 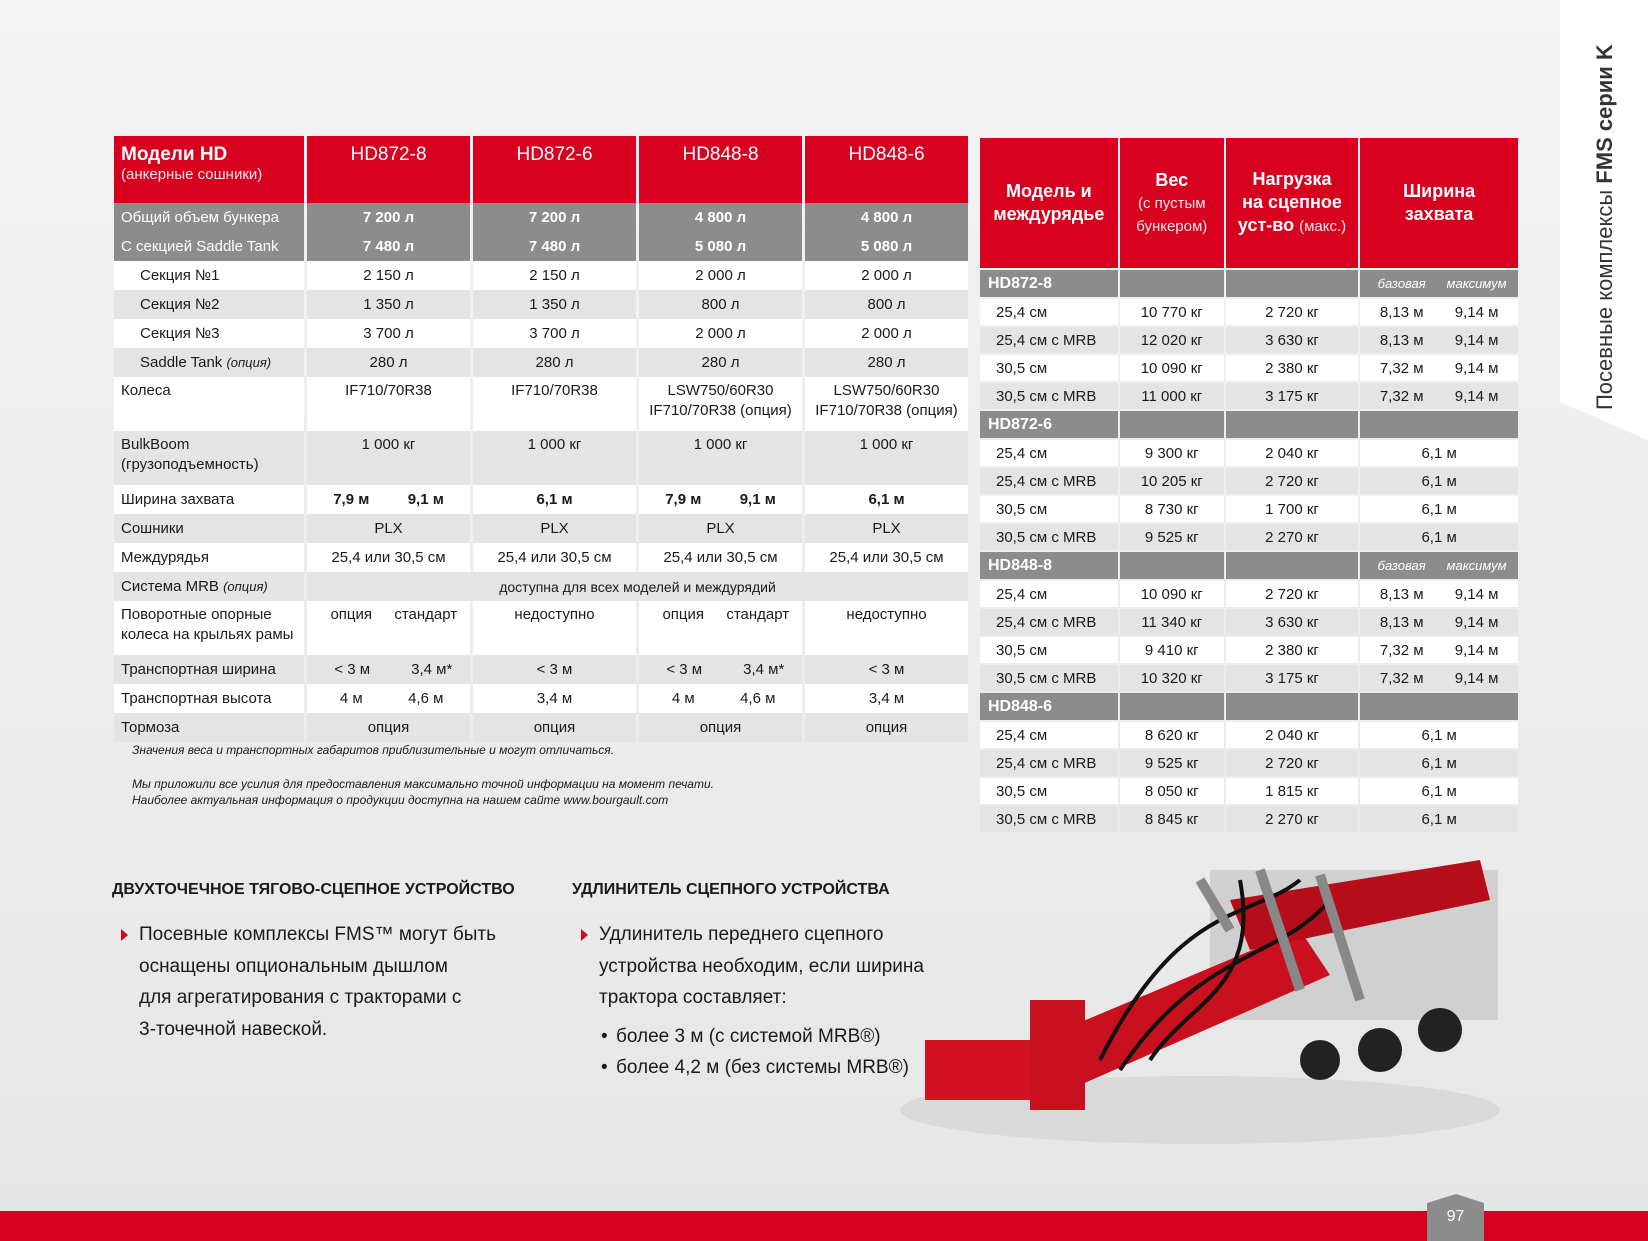 What do you see at coordinates (1439, 594) in the screenshot?
I see `row-width: 8,13 м 9,14 м` at bounding box center [1439, 594].